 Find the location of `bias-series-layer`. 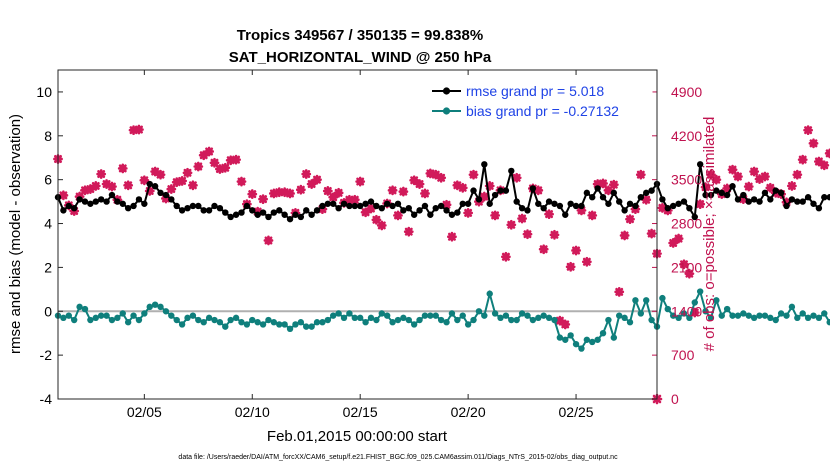

bias-series-layer is located at coordinates (442, 320).